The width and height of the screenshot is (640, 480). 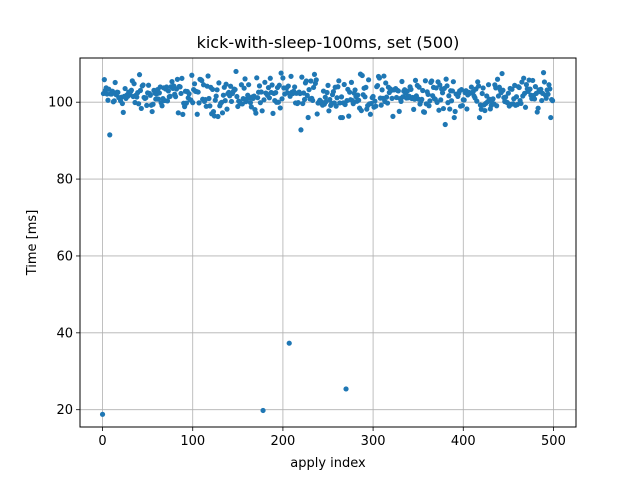 I want to click on x-tick-label: 0, so click(x=102, y=441).